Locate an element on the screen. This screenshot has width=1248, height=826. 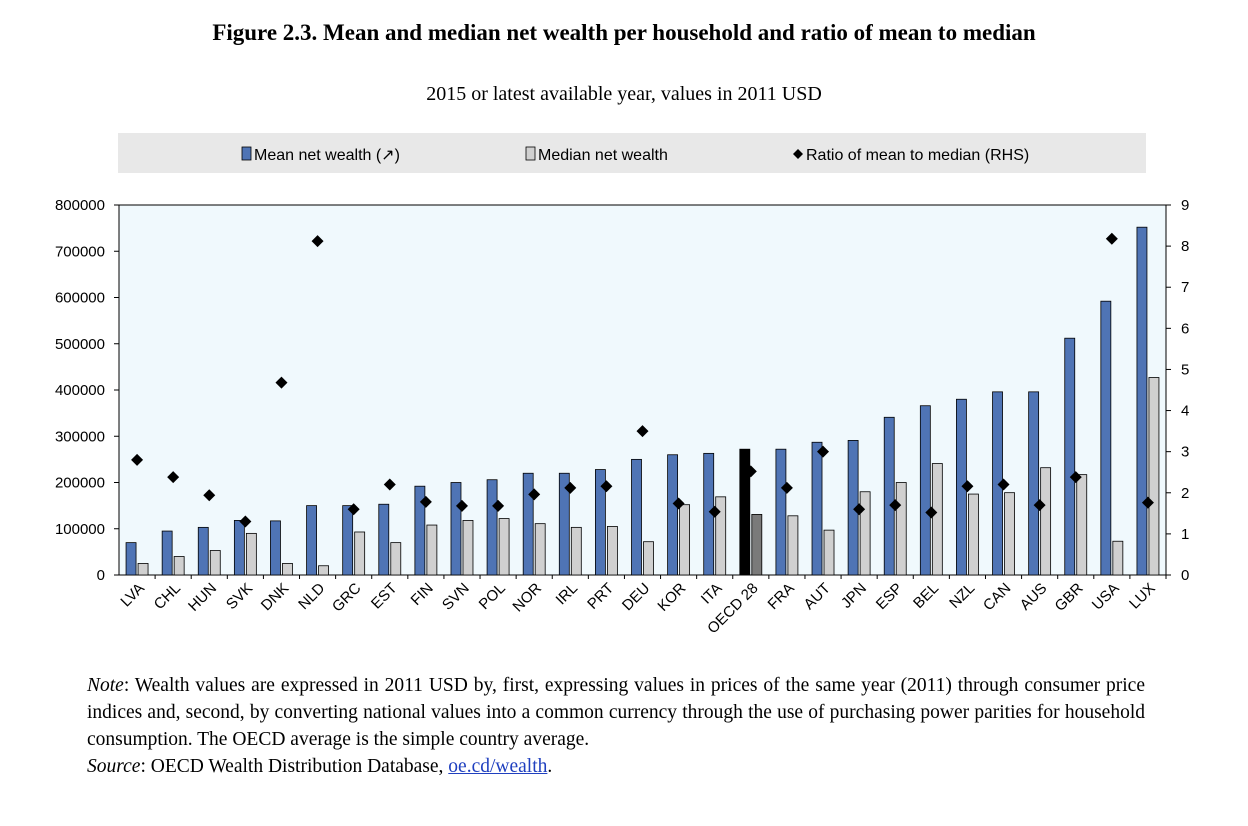
category-label: NLD is located at coordinates (311, 596).